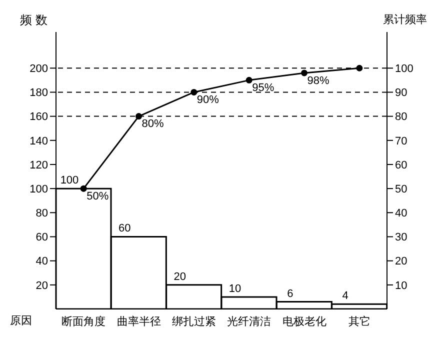 The height and width of the screenshot is (345, 443). What do you see at coordinates (345, 296) in the screenshot?
I see `data-label: 4` at bounding box center [345, 296].